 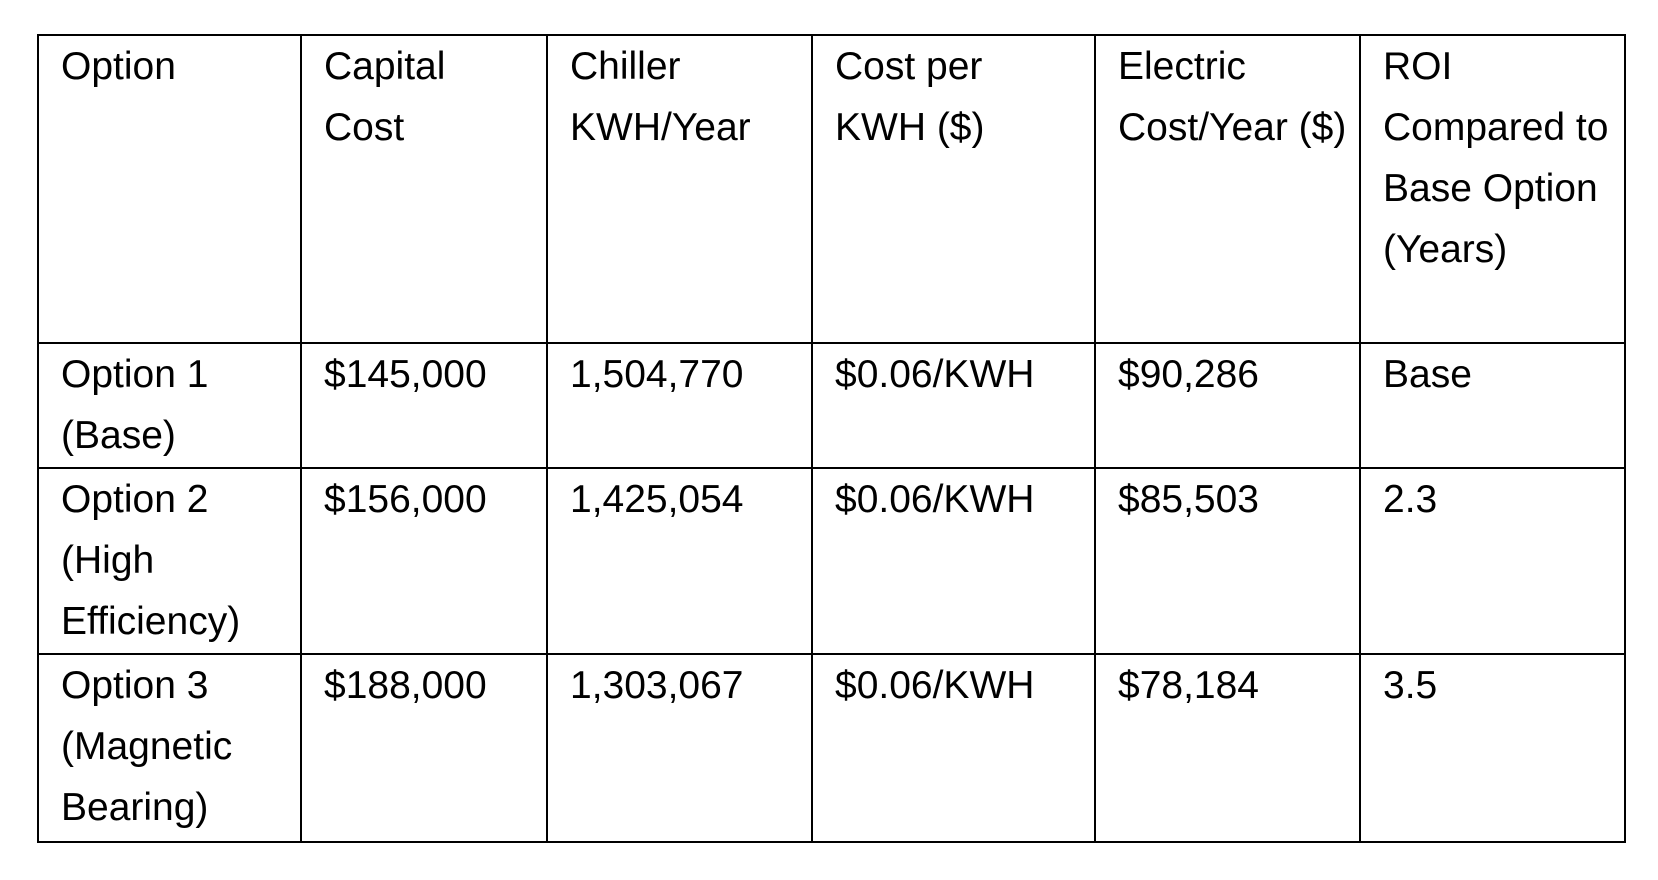 What do you see at coordinates (169, 405) in the screenshot?
I see `table-cell: Option 1 (Base)` at bounding box center [169, 405].